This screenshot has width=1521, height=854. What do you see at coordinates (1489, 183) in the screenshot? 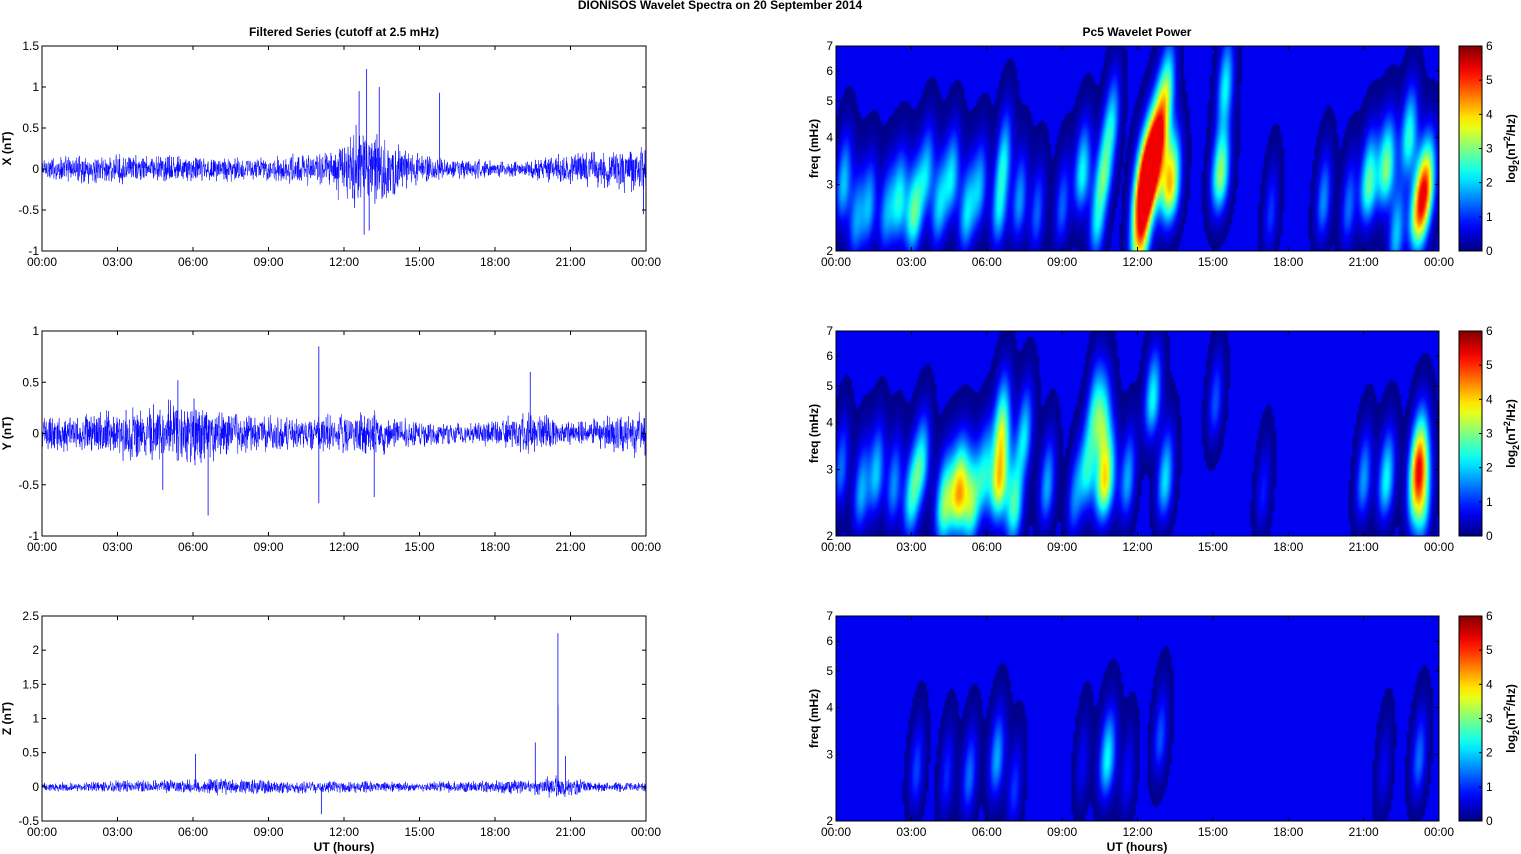
I see `colorbar-tick-label: 2` at bounding box center [1489, 183].